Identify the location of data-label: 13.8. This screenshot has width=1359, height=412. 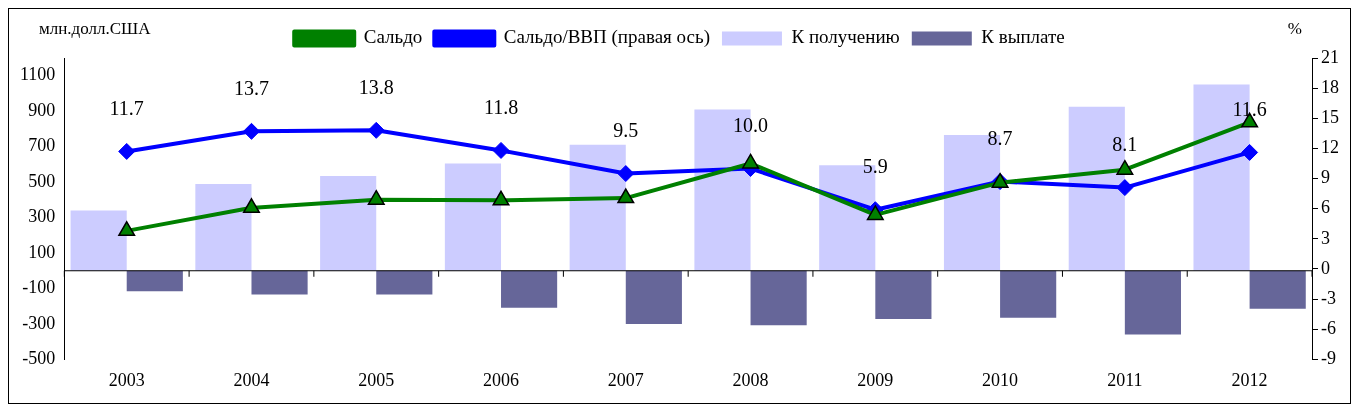
(376, 86).